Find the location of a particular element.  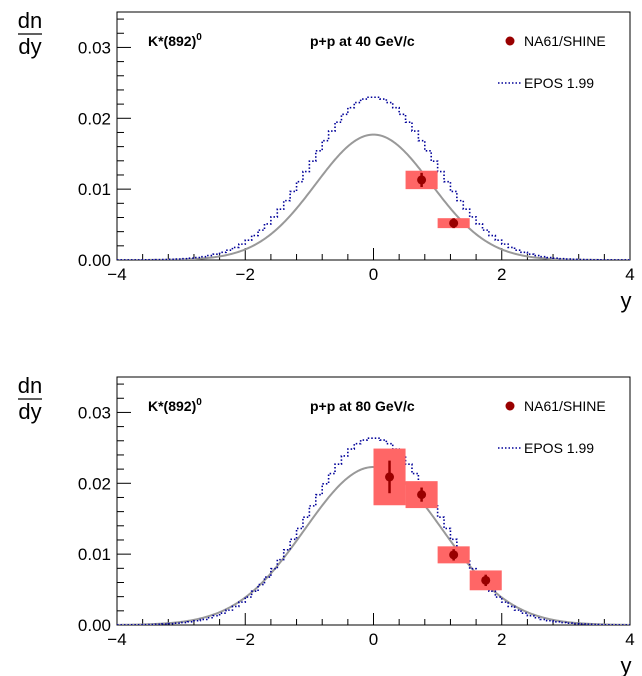

energy-label: p+p at 40 GeV/c is located at coordinates (362, 41).